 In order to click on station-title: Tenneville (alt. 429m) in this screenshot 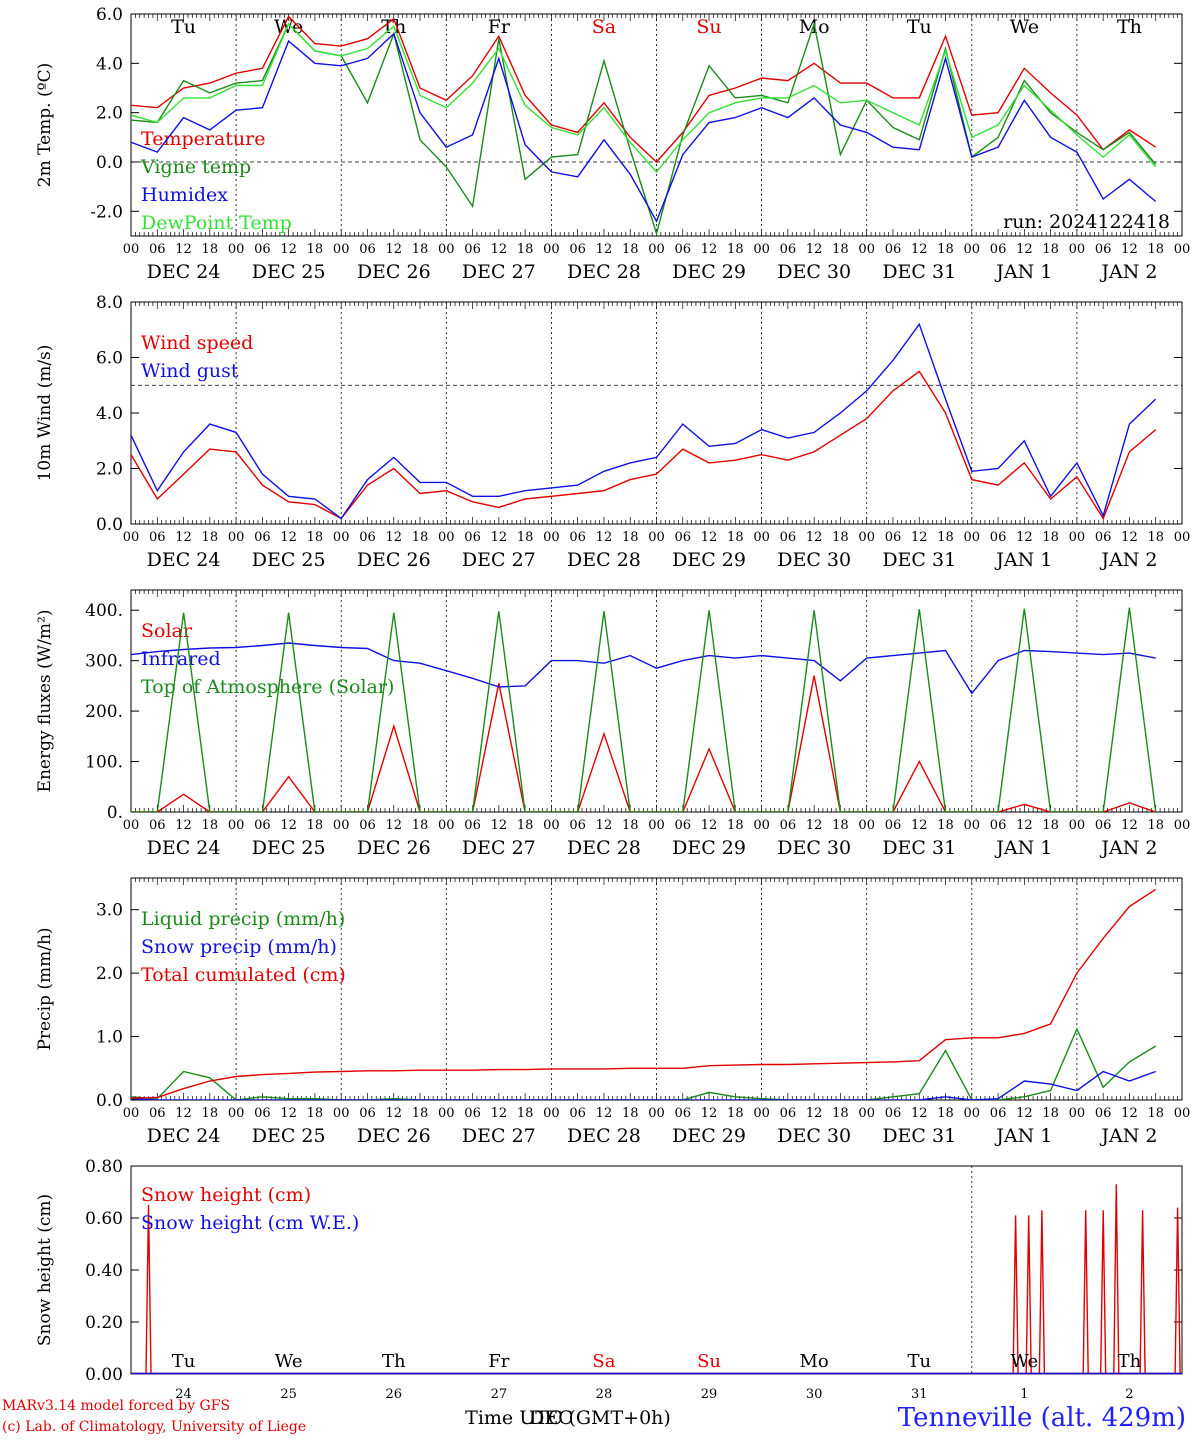, I will do `click(1041, 1418)`.